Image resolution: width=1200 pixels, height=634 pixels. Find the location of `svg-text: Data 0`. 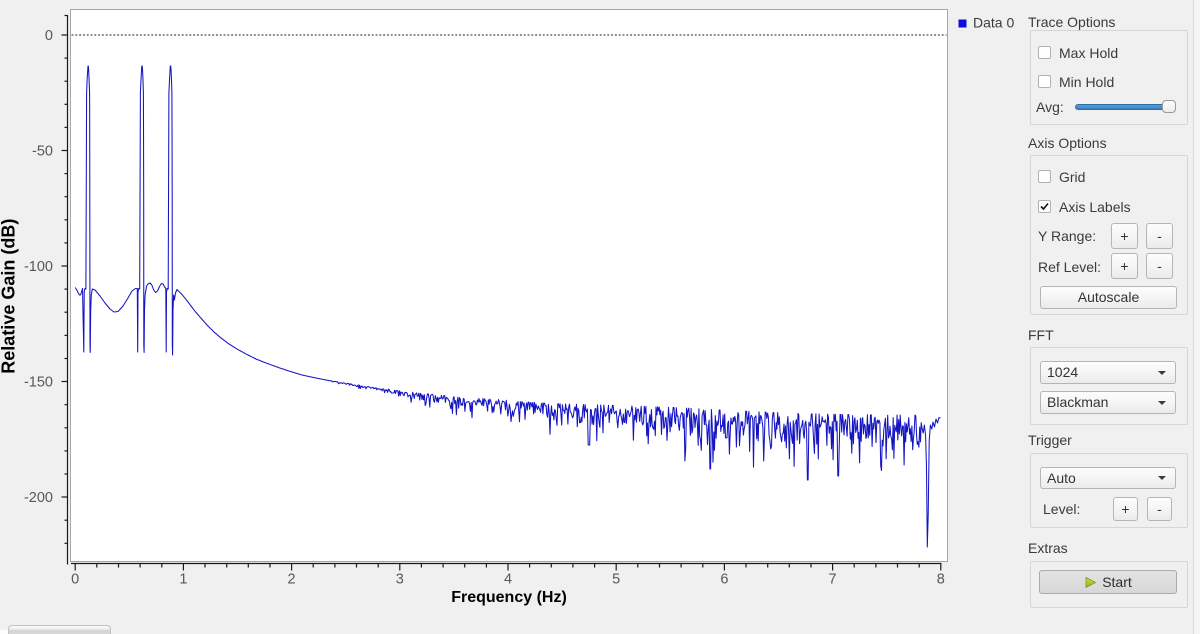

svg-text: Data 0 is located at coordinates (993, 23).